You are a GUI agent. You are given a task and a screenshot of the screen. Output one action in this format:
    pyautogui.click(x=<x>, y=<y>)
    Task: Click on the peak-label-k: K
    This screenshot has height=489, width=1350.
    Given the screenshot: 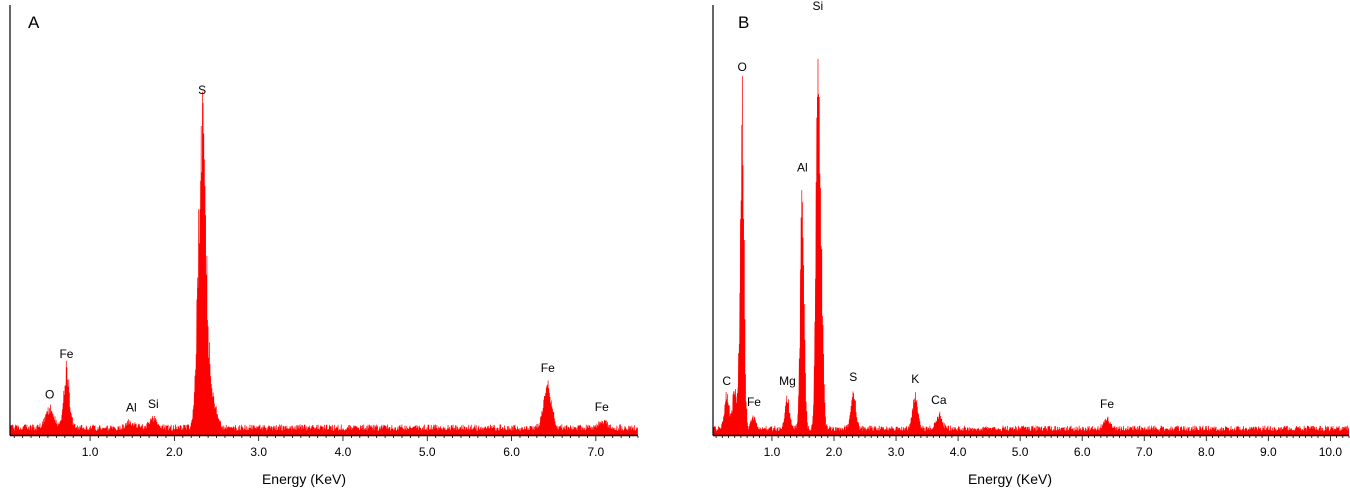 What is the action you would take?
    pyautogui.click(x=915, y=379)
    